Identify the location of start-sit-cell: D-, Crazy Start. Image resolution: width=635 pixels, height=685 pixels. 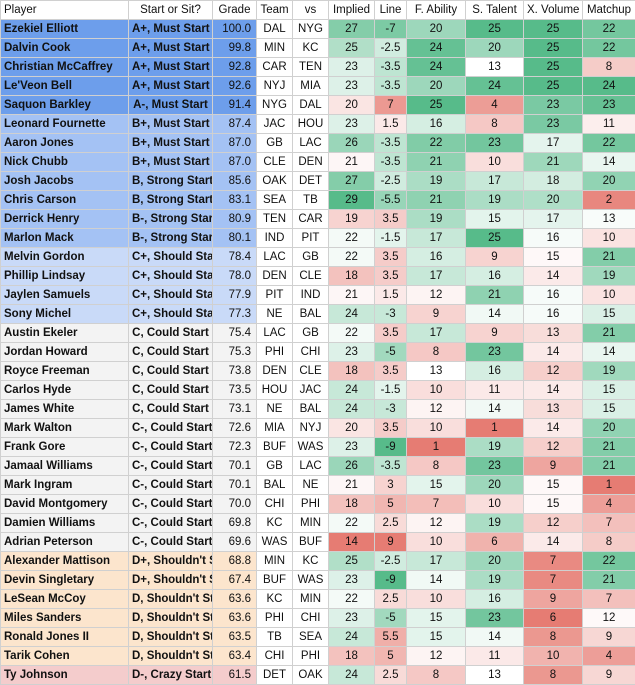
(171, 675).